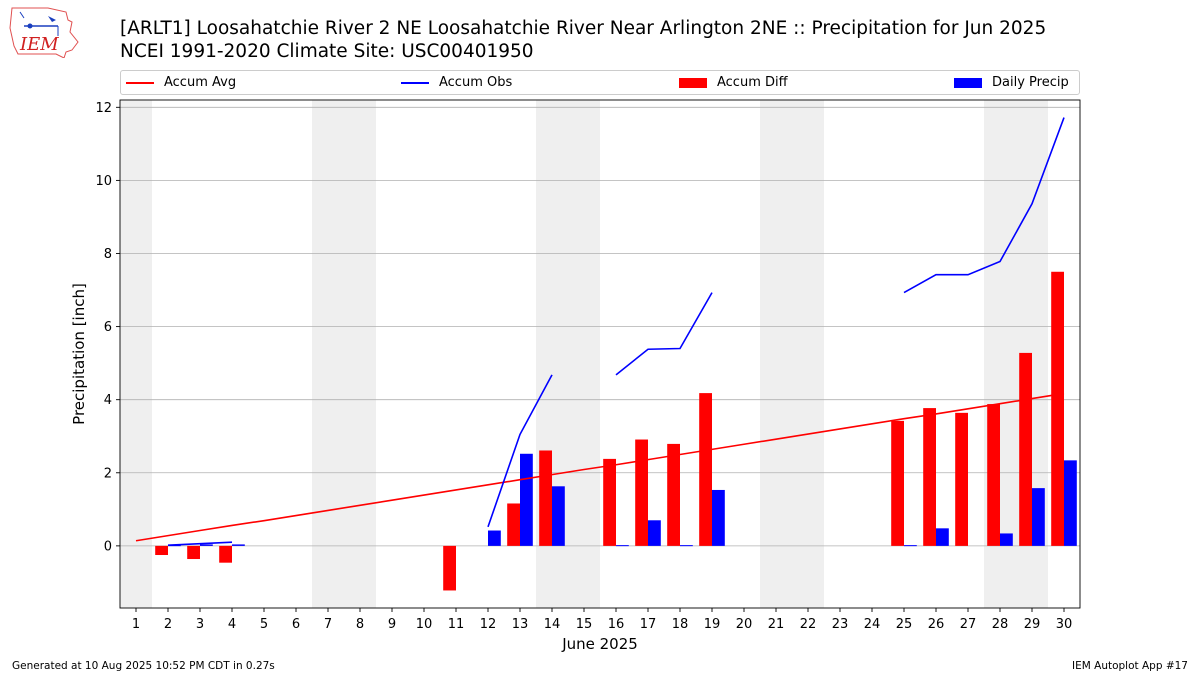 The width and height of the screenshot is (1200, 675). What do you see at coordinates (200, 624) in the screenshot?
I see `x-tick-label-3: 3` at bounding box center [200, 624].